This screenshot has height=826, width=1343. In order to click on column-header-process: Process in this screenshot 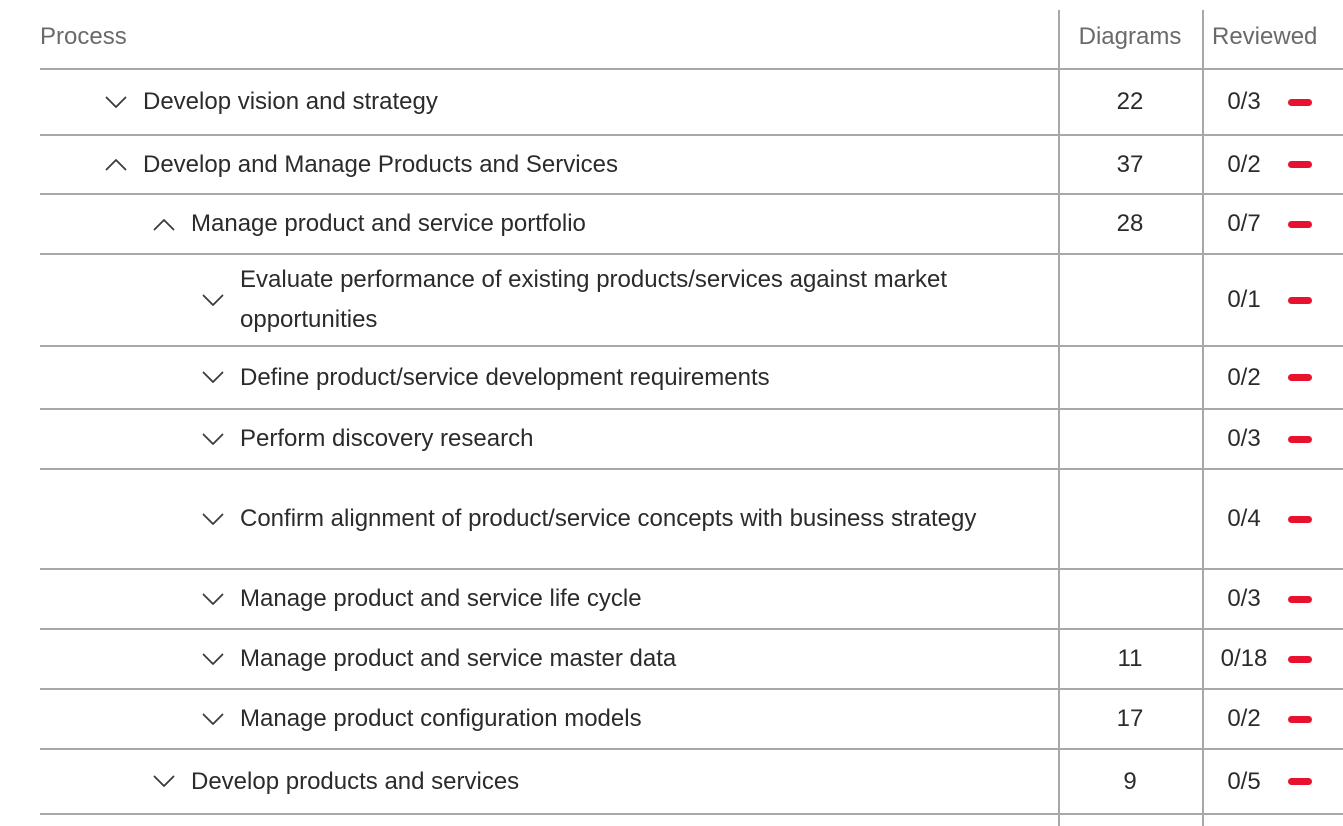, I will do `click(83, 36)`.